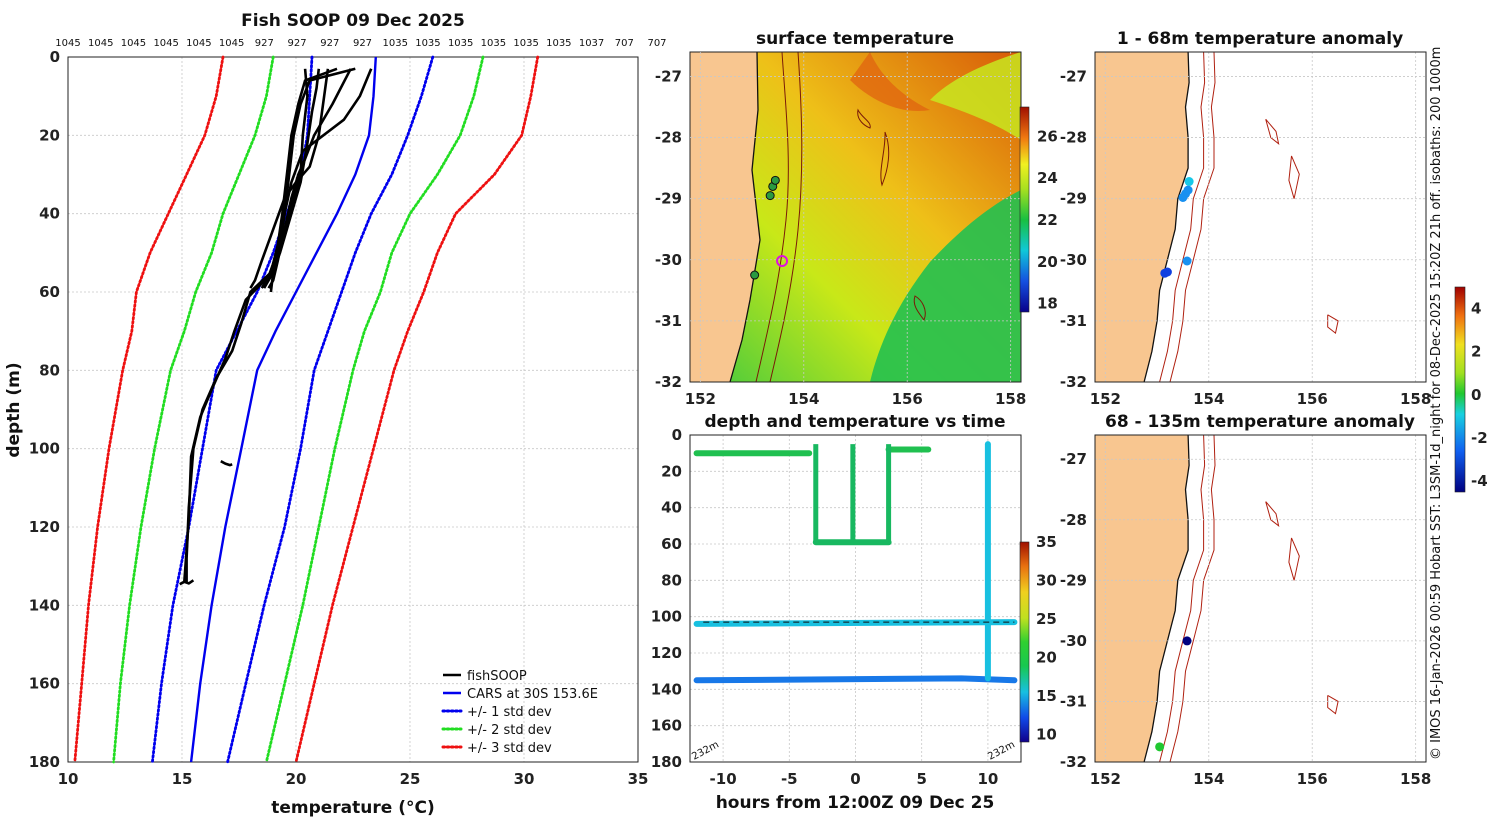 The width and height of the screenshot is (1500, 820). Describe the element at coordinates (1024, 209) in the screenshot. I see `sst-colorbar` at that location.